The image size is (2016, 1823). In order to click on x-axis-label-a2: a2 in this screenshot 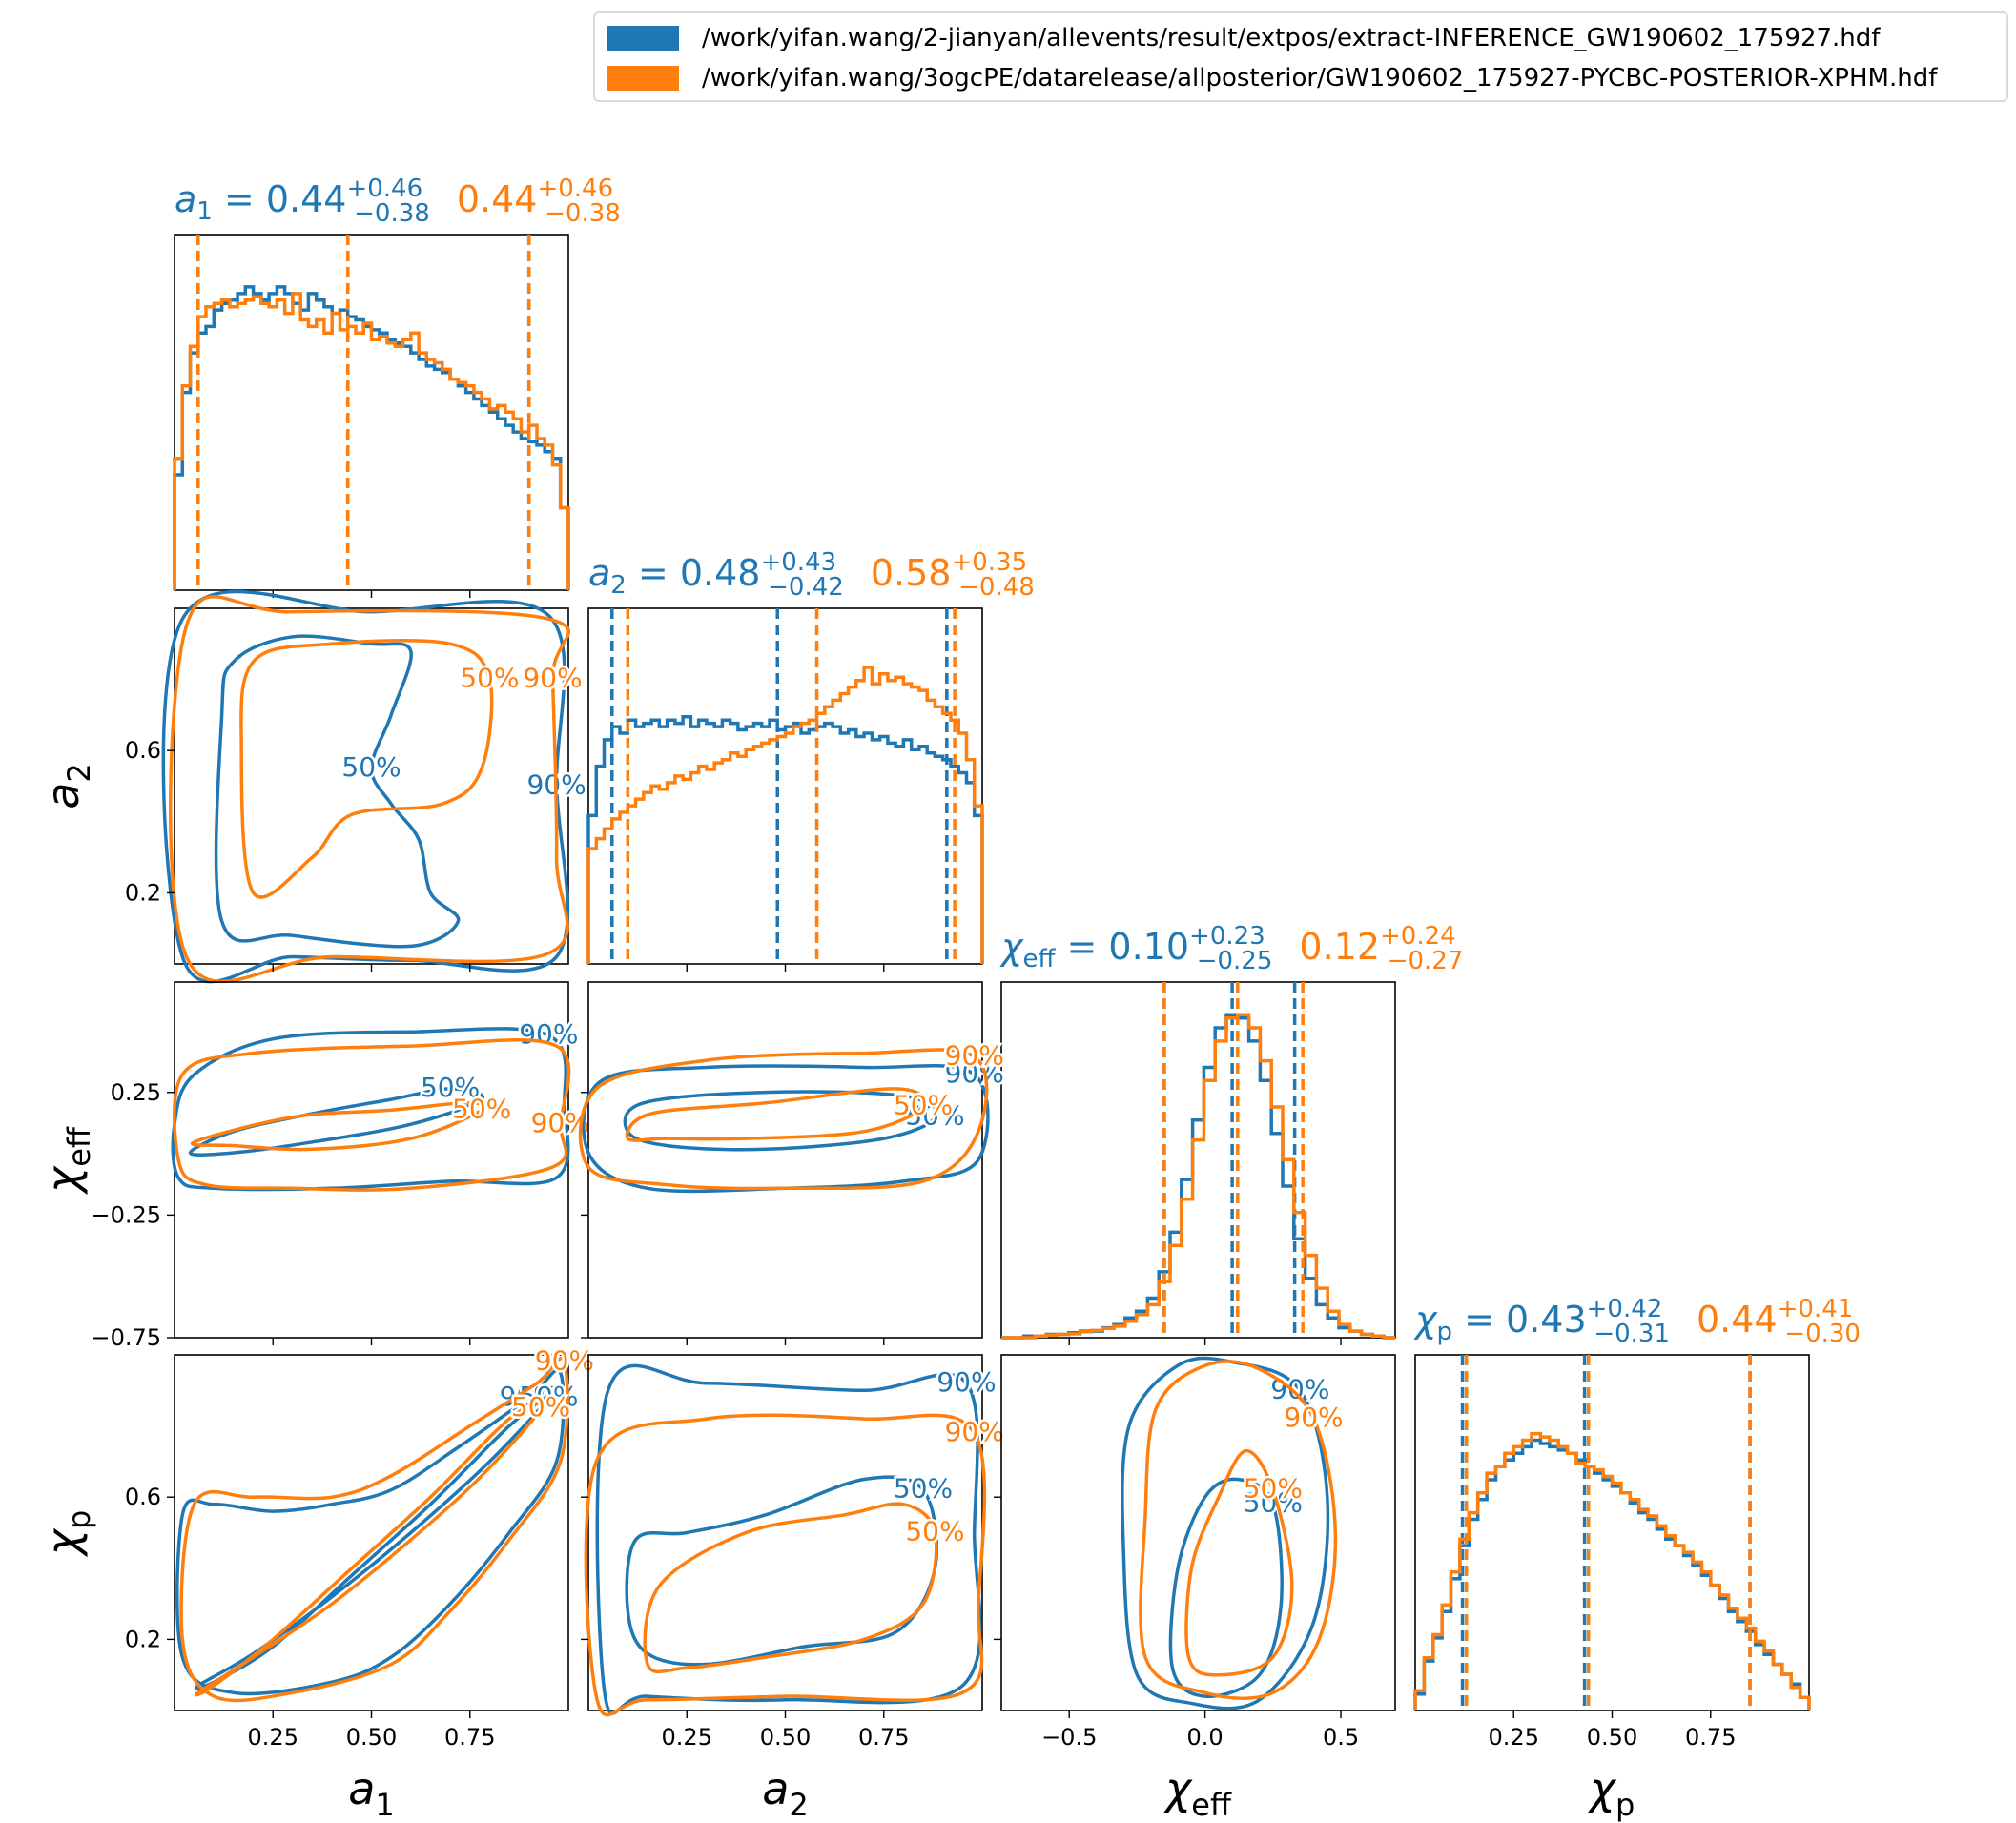, I will do `click(785, 1793)`.